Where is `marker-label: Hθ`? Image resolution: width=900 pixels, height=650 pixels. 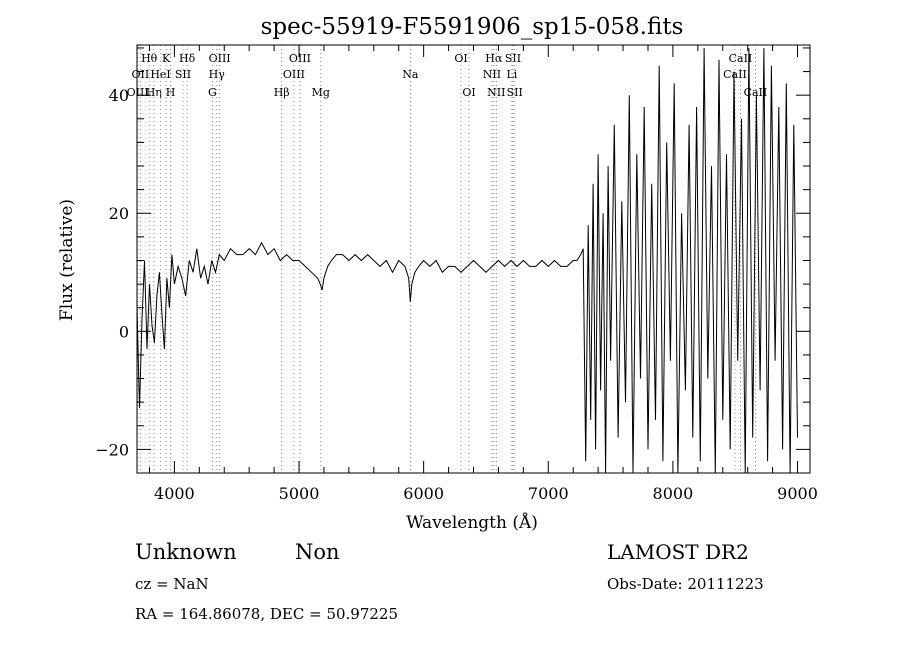 marker-label: Hθ is located at coordinates (149, 58).